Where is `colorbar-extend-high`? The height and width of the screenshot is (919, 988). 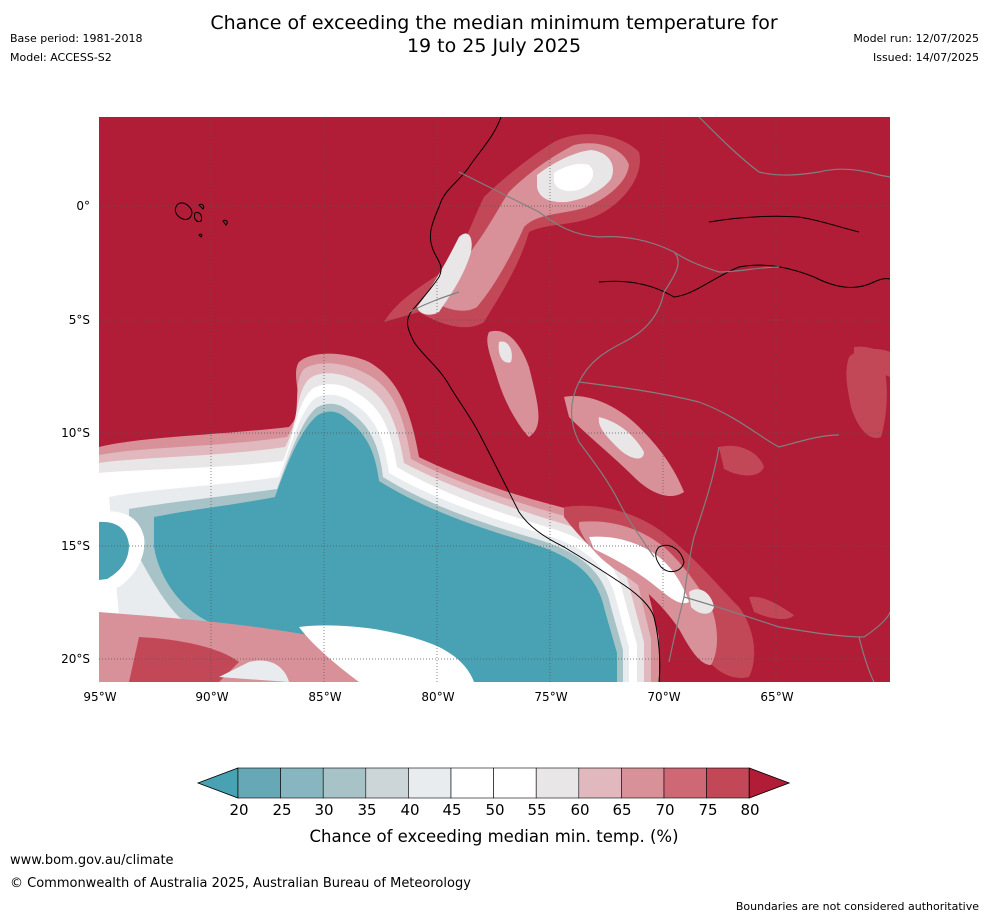 colorbar-extend-high is located at coordinates (769, 783).